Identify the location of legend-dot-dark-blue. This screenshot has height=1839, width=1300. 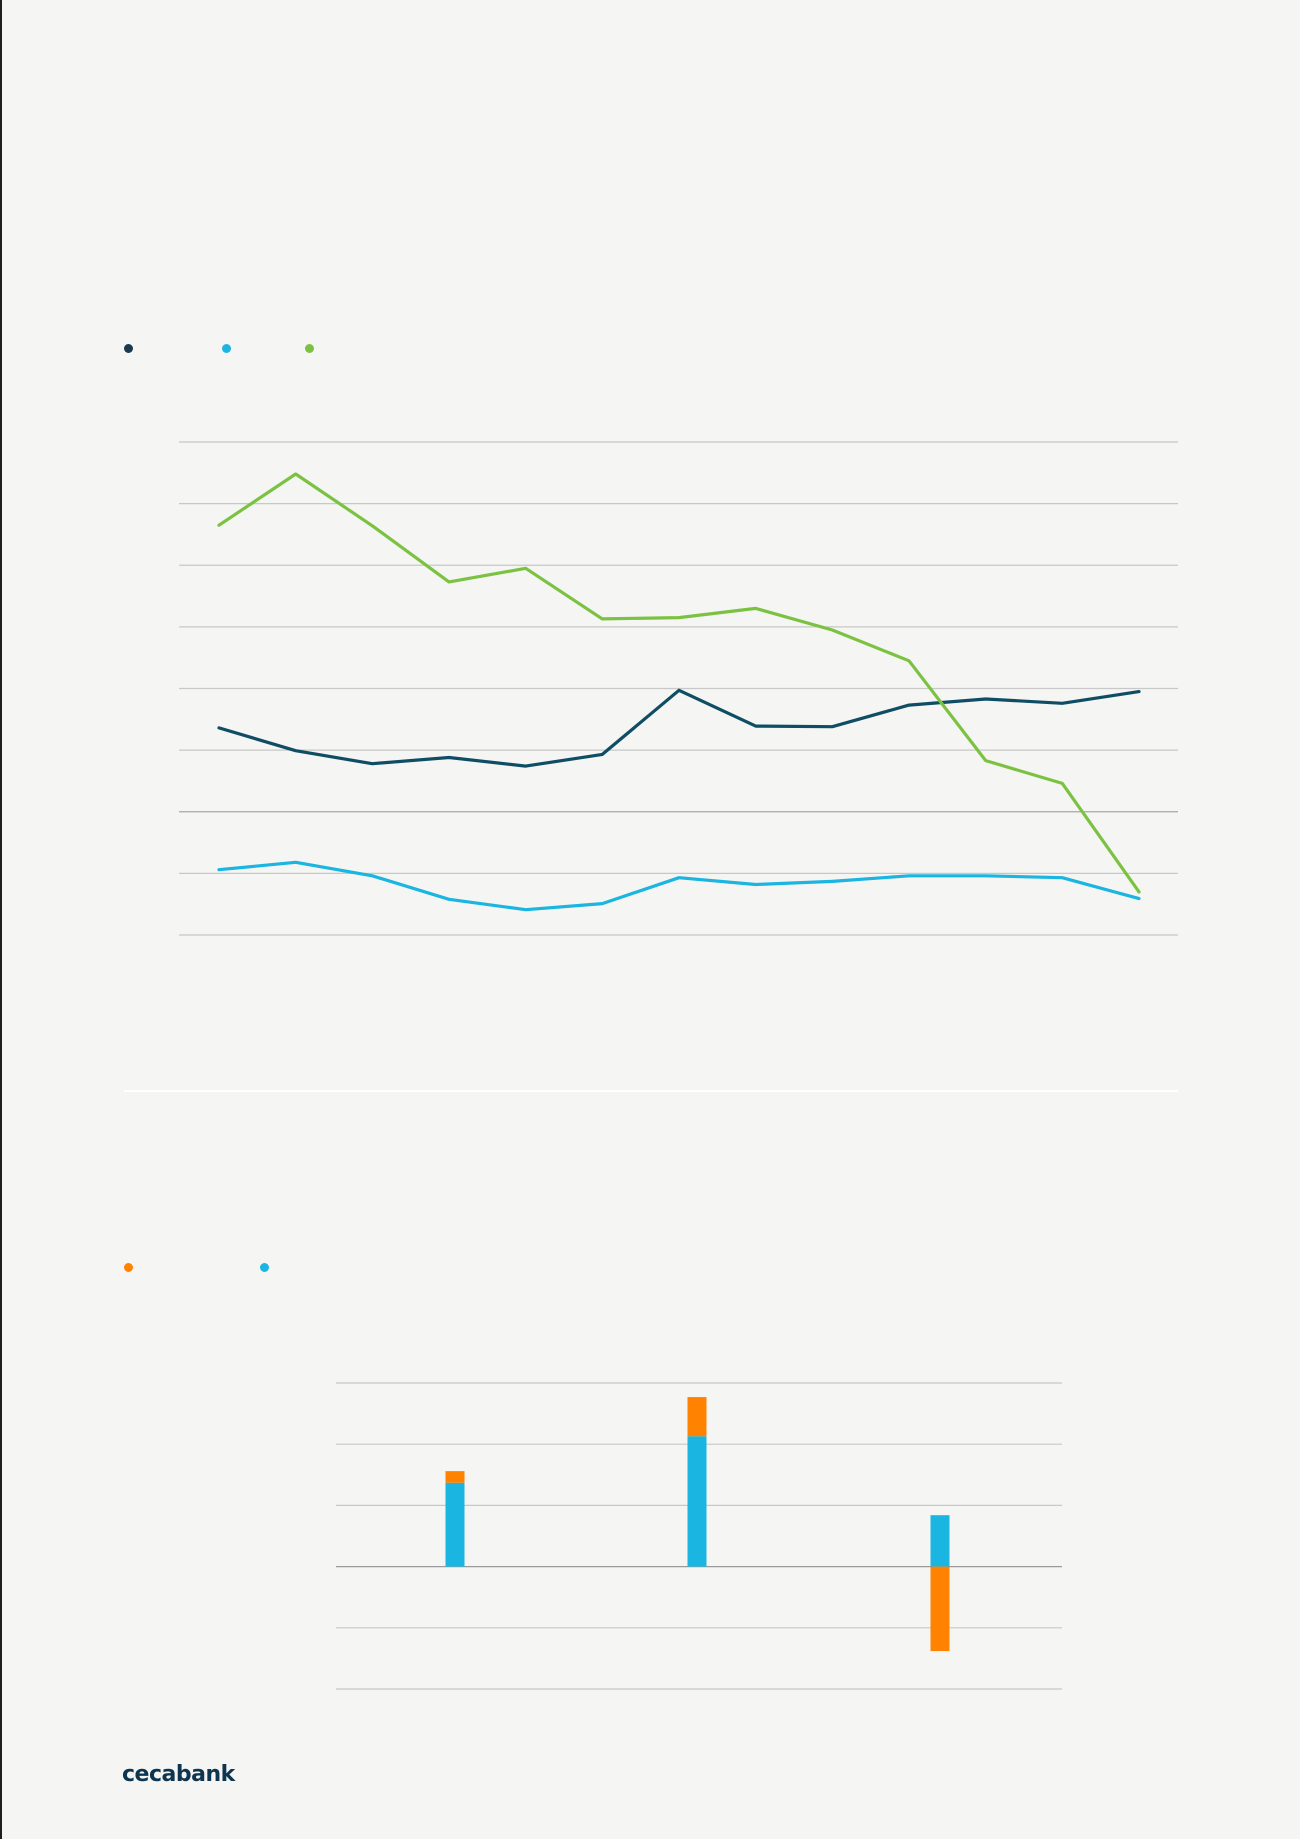
(128, 348).